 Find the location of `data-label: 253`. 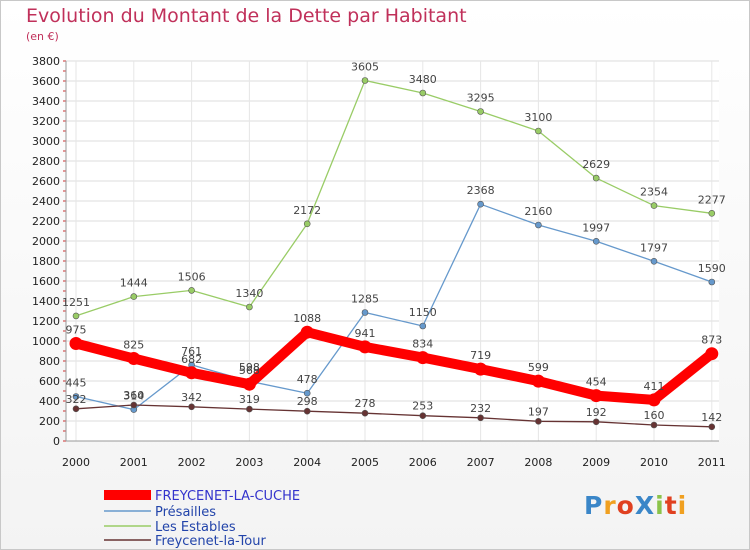

data-label: 253 is located at coordinates (422, 406).